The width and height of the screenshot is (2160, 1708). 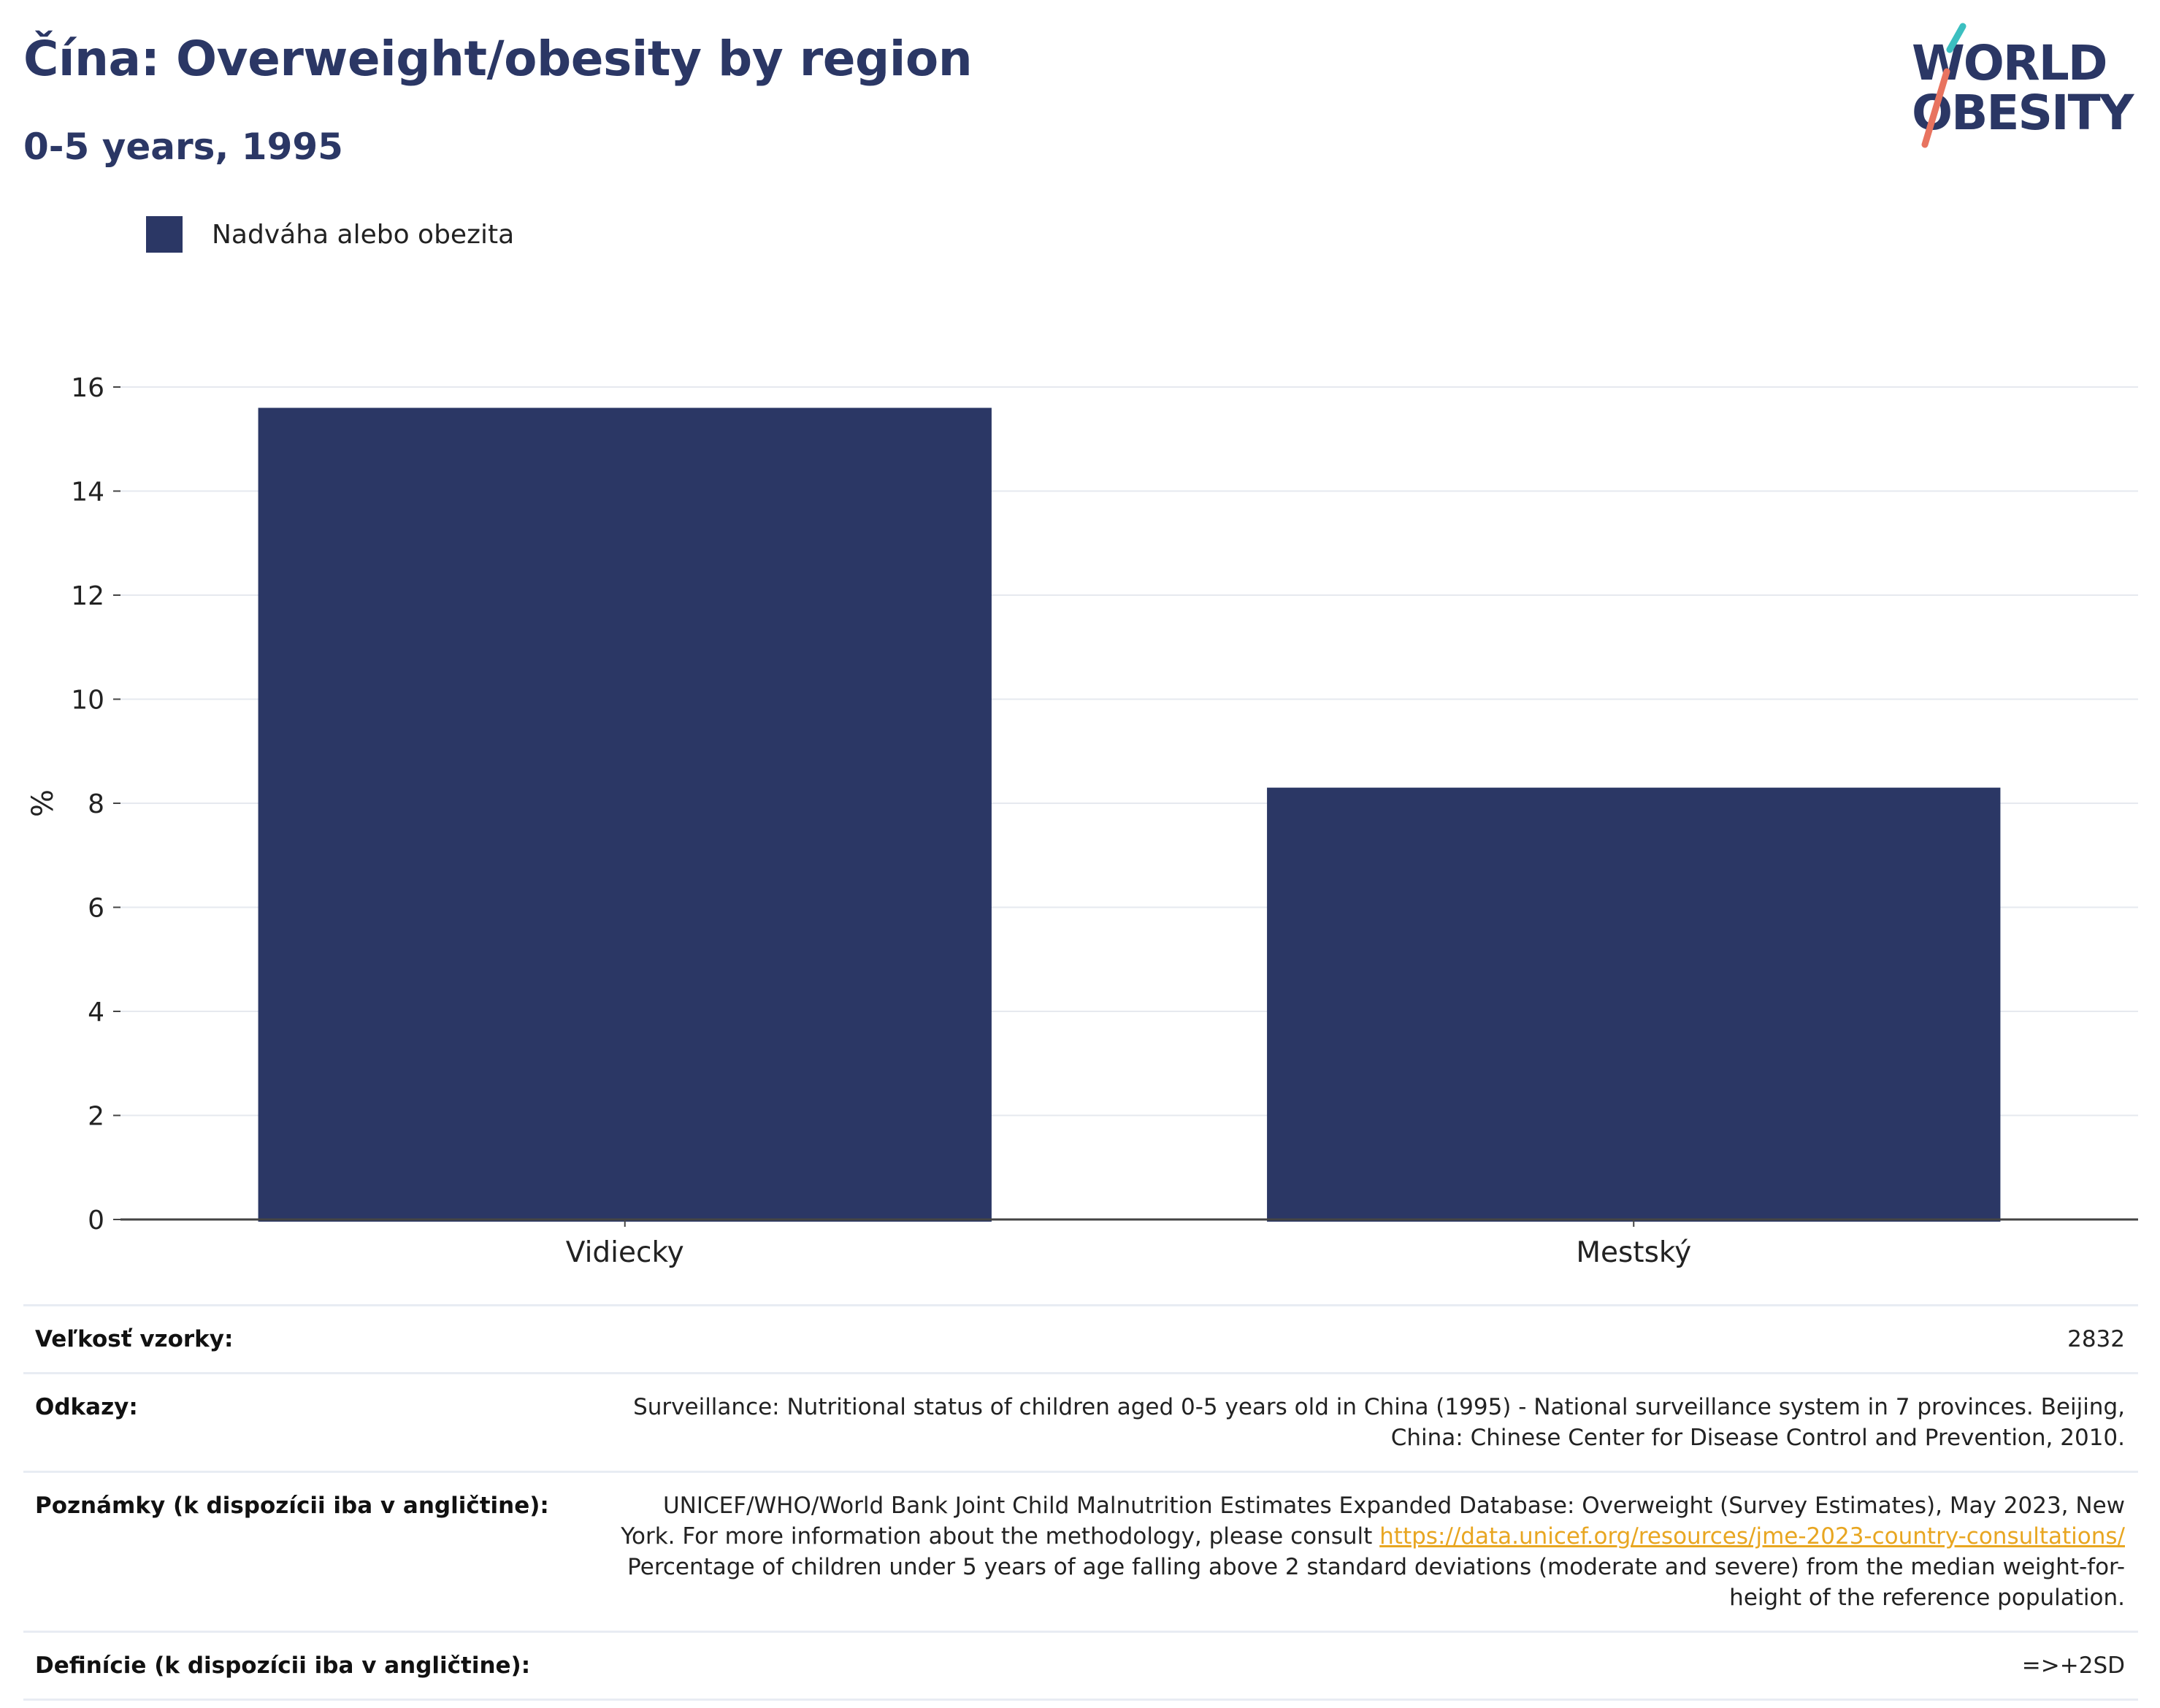 I want to click on y-tick-label: 16, so click(x=87, y=388).